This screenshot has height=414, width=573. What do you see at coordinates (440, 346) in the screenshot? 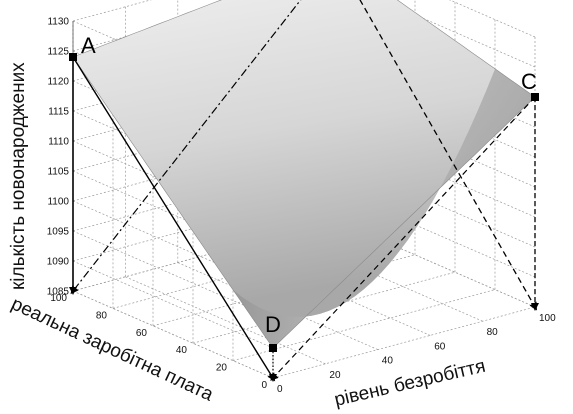
I see `x-tick-label: 60` at bounding box center [440, 346].